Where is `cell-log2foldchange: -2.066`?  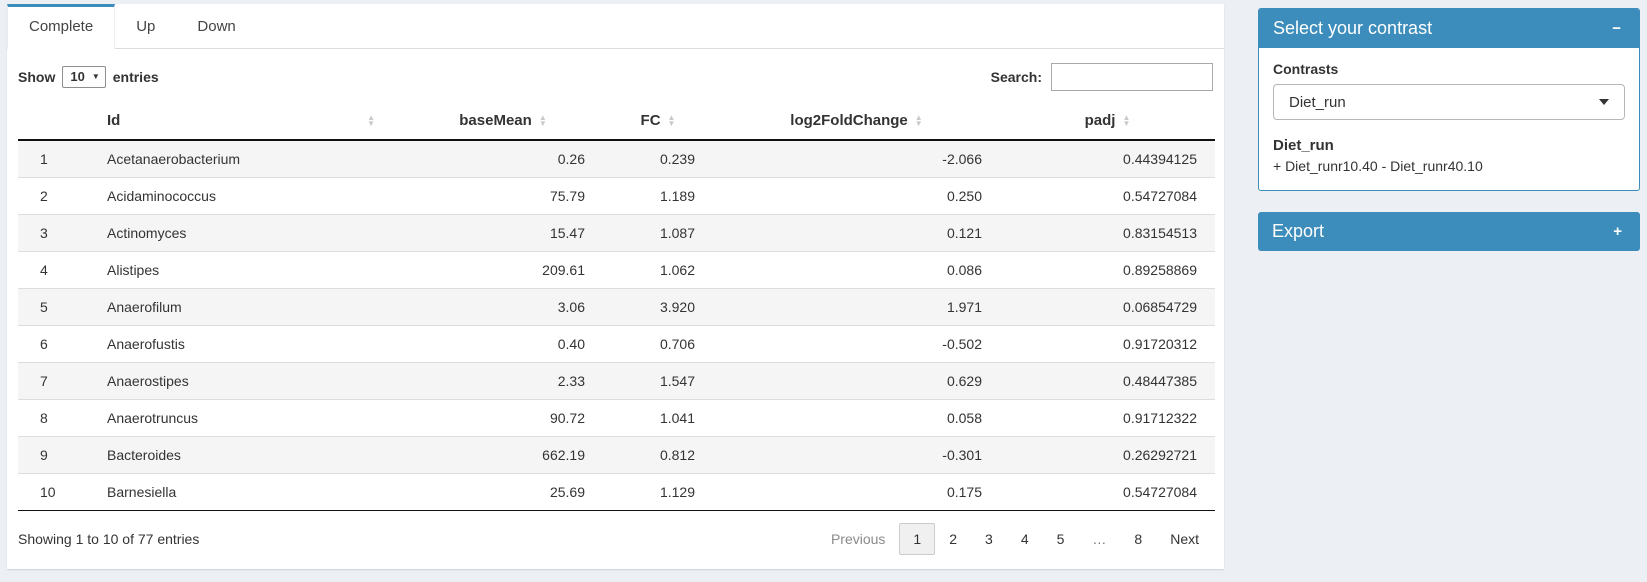 cell-log2foldchange: -2.066 is located at coordinates (962, 159).